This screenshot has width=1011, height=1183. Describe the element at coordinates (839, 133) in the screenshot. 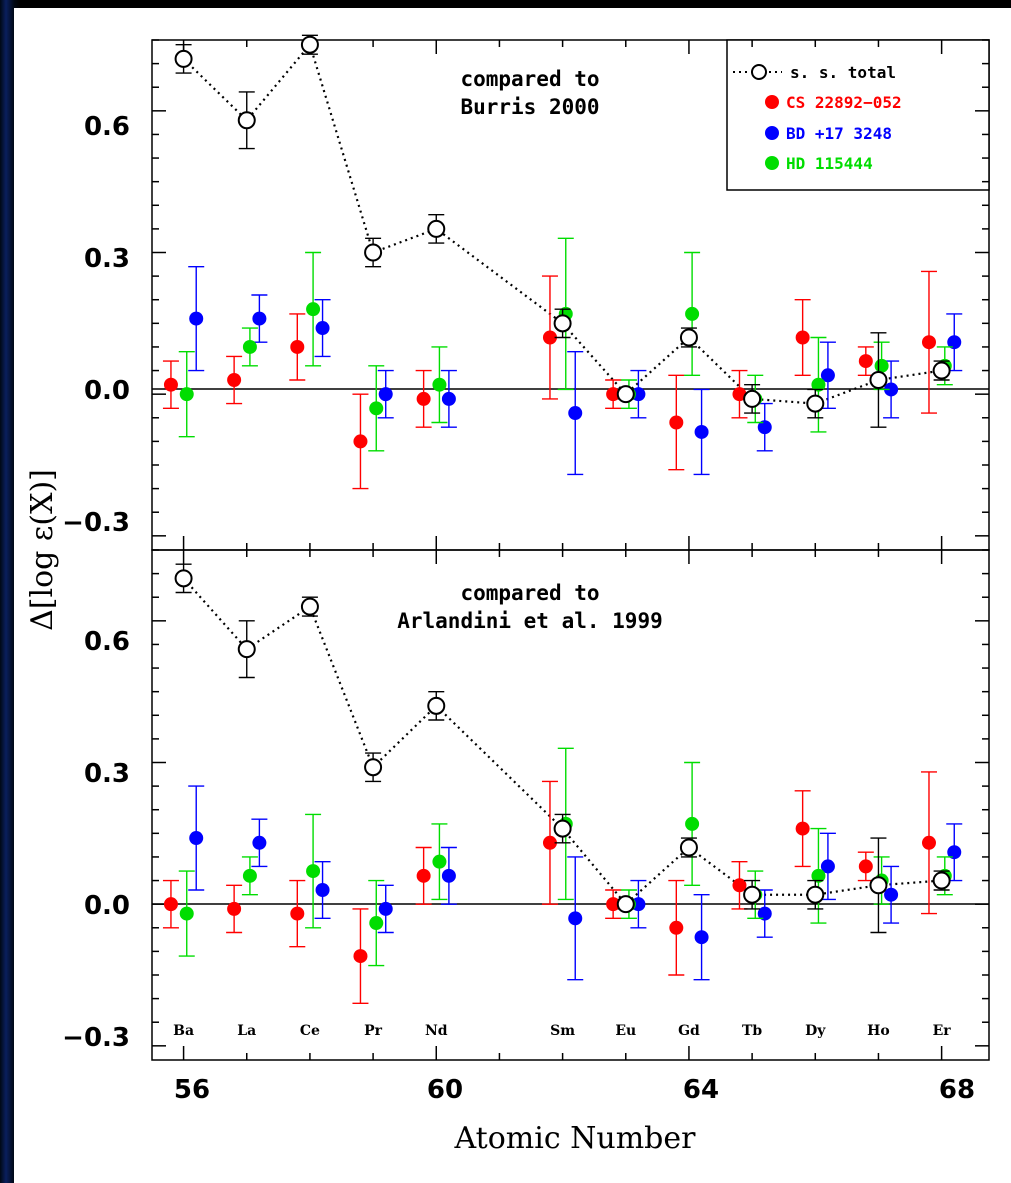

I see `legend-label: BD +17 3248` at that location.